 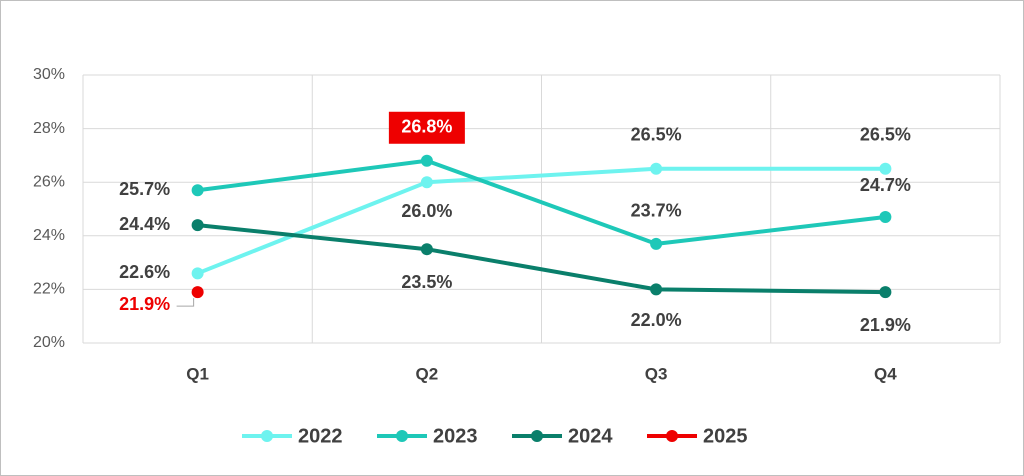 What do you see at coordinates (49, 74) in the screenshot?
I see `y-tick-label: 30%` at bounding box center [49, 74].